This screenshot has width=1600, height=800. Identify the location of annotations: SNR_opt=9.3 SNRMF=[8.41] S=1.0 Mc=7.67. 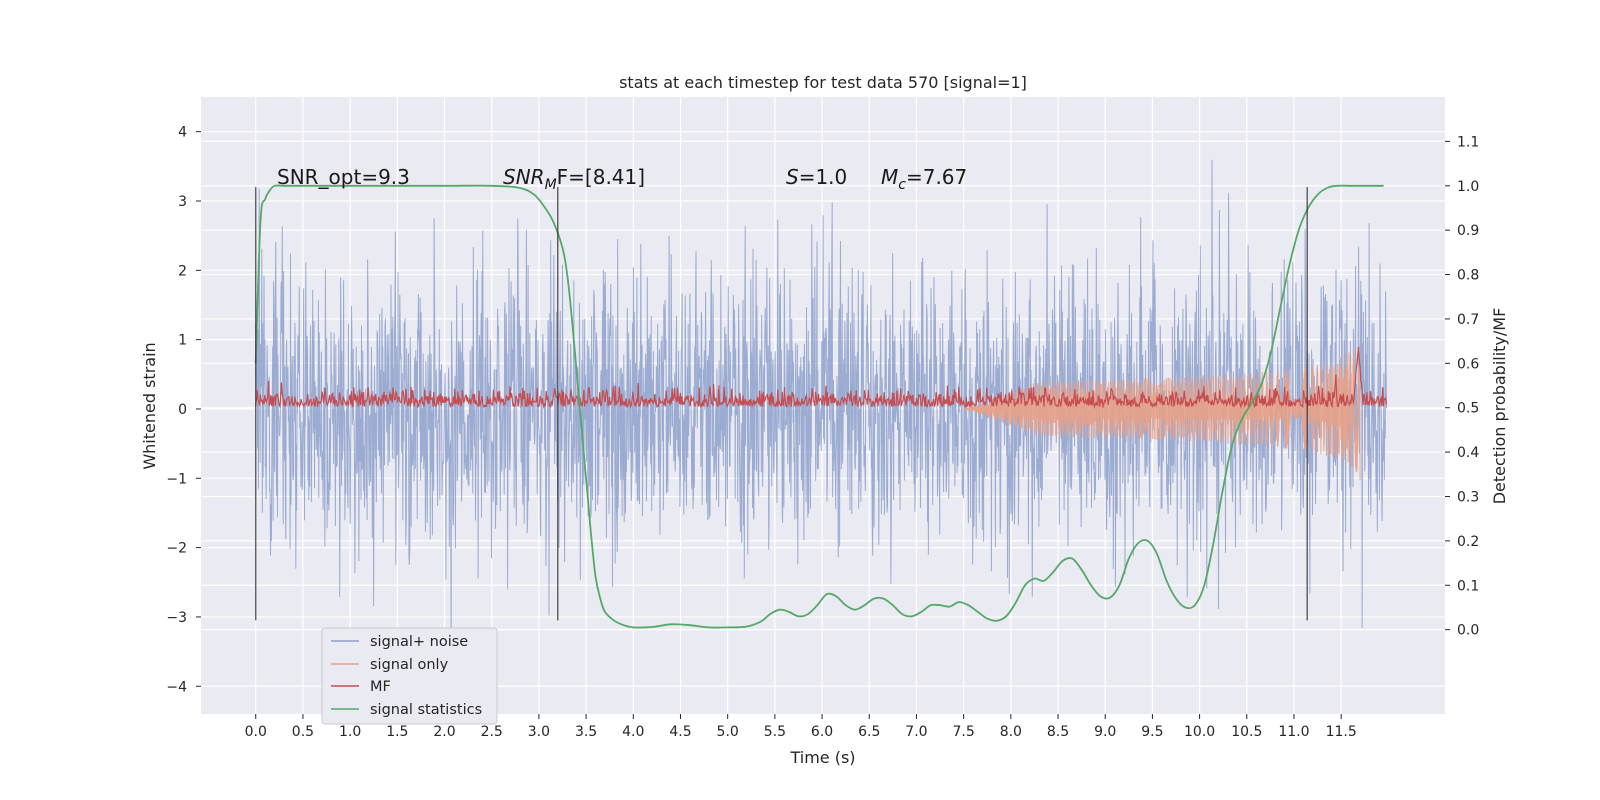
(622, 179).